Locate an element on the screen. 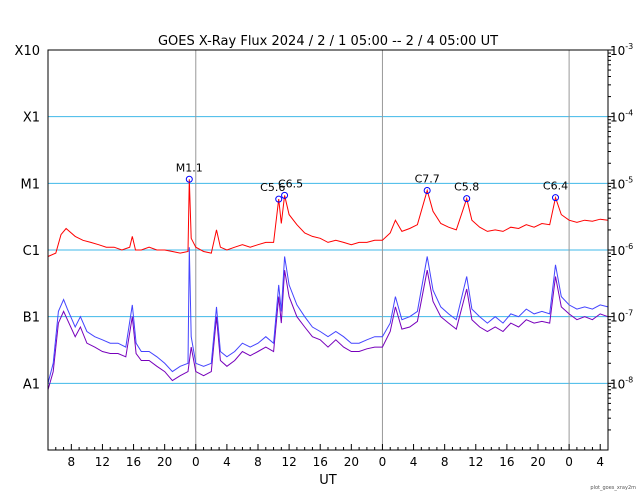 Image resolution: width=640 pixels, height=500 pixels. flux-series-line is located at coordinates (328, 218).